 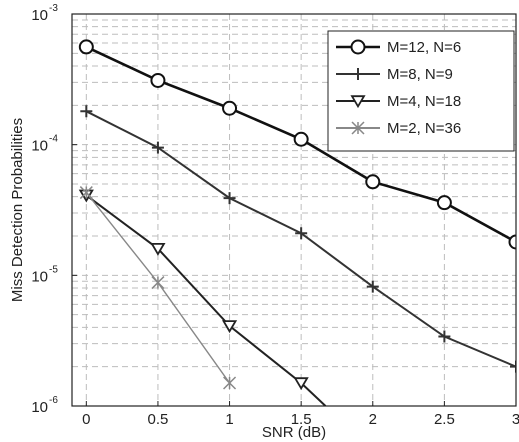 I want to click on x-tick-label: 2.5, so click(x=444, y=419).